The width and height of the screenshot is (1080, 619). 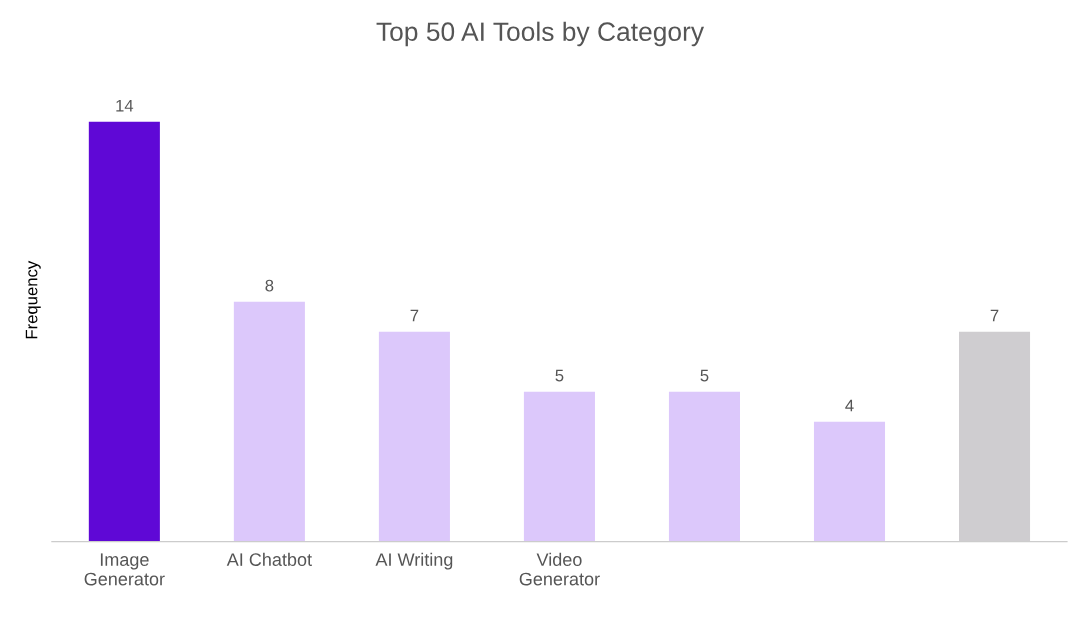 I want to click on x-tick-label: Video Generator, so click(x=559, y=569).